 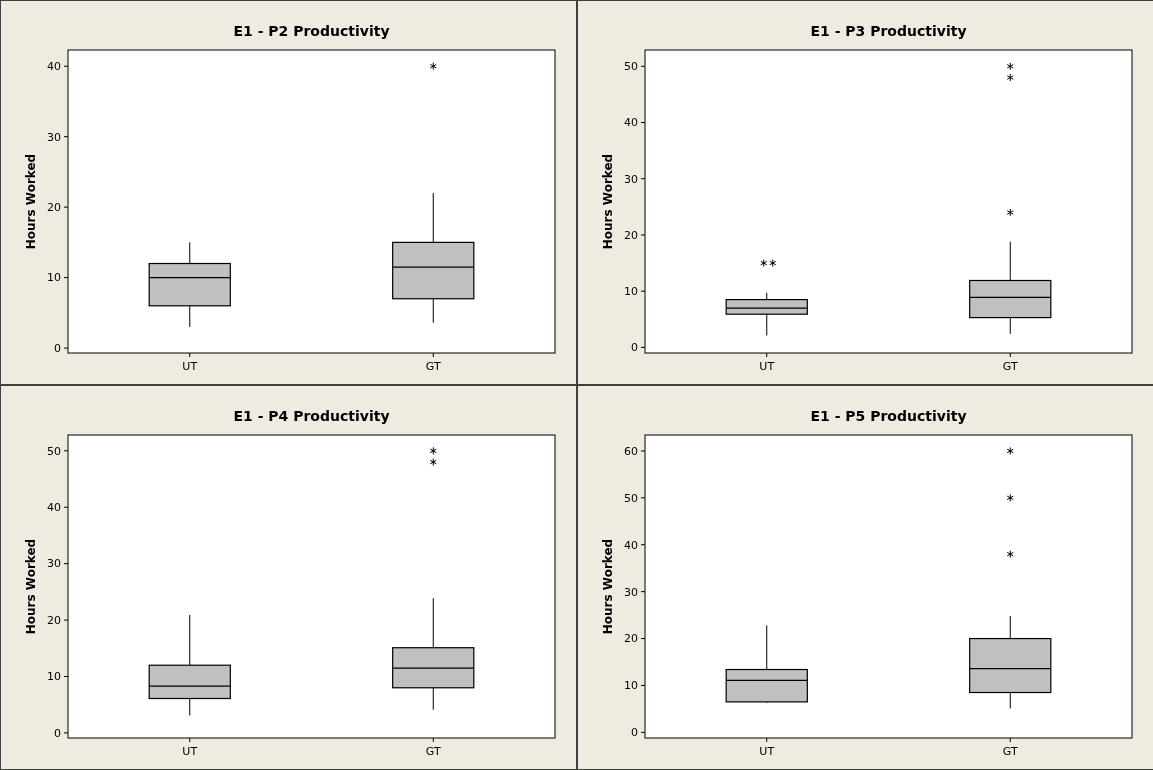 What do you see at coordinates (888, 31) in the screenshot?
I see `chart-title: E1 - P3 Productivity` at bounding box center [888, 31].